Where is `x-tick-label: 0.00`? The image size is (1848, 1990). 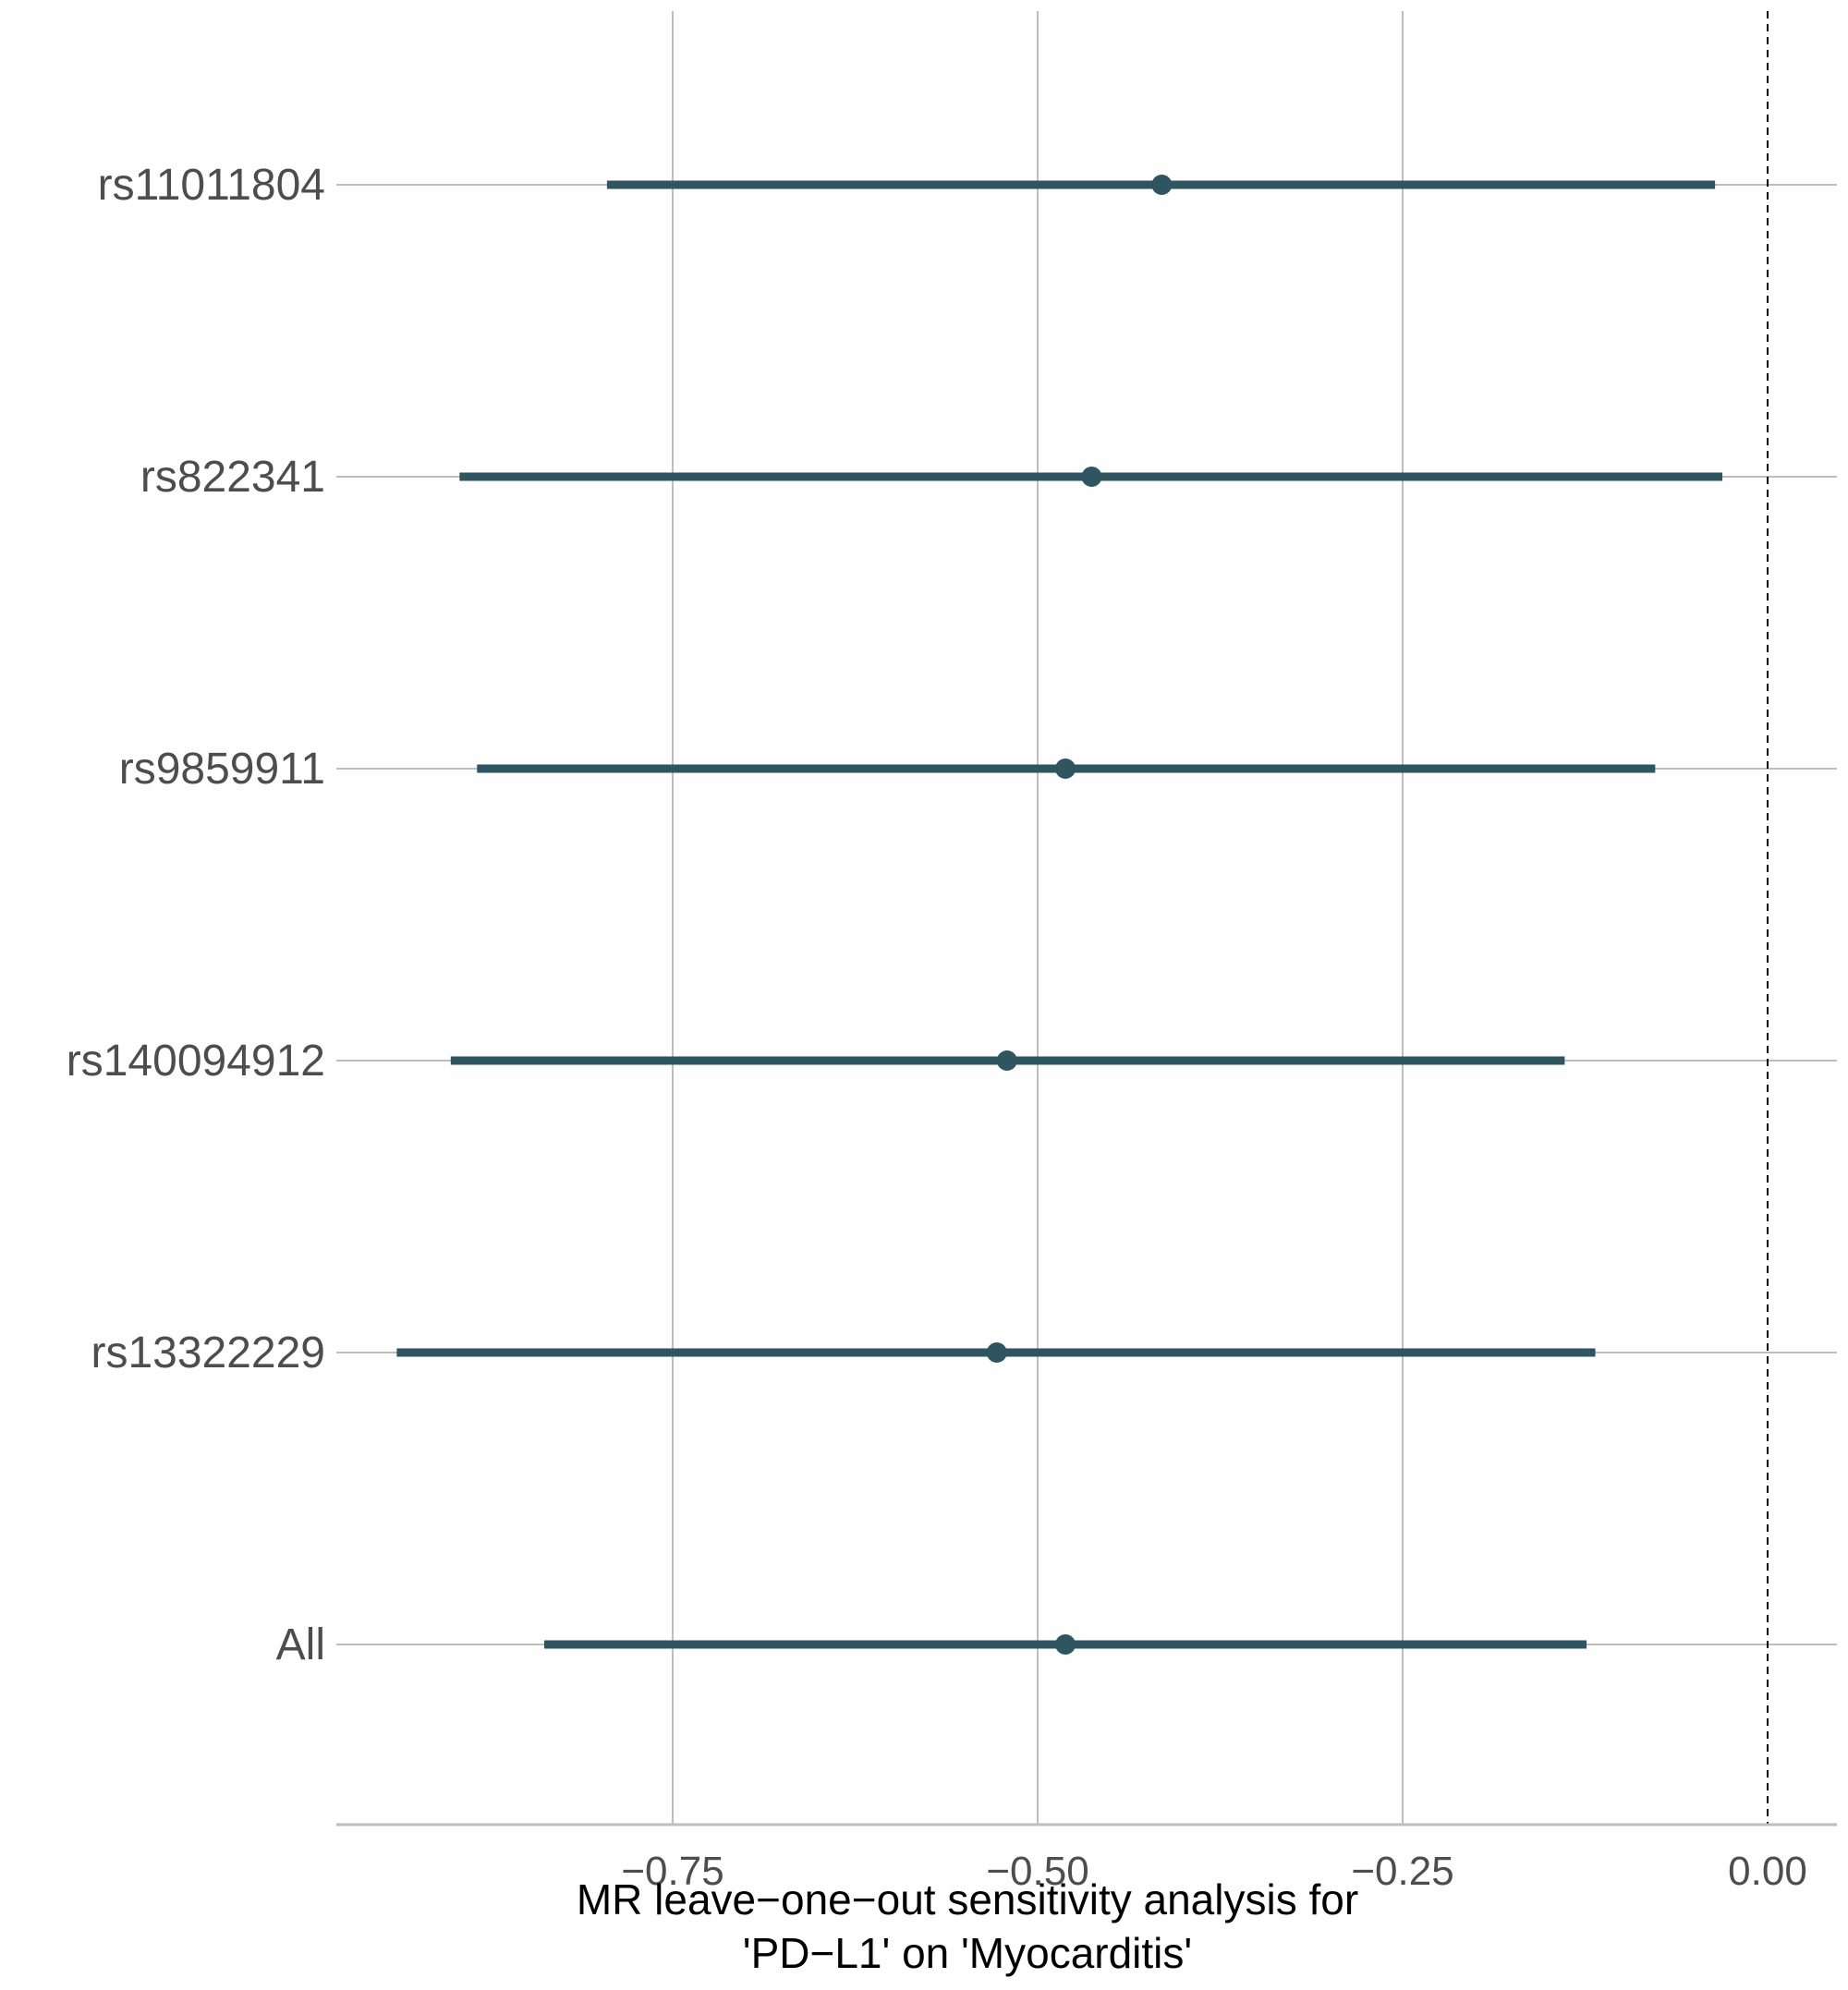
x-tick-label: 0.00 is located at coordinates (1767, 1871).